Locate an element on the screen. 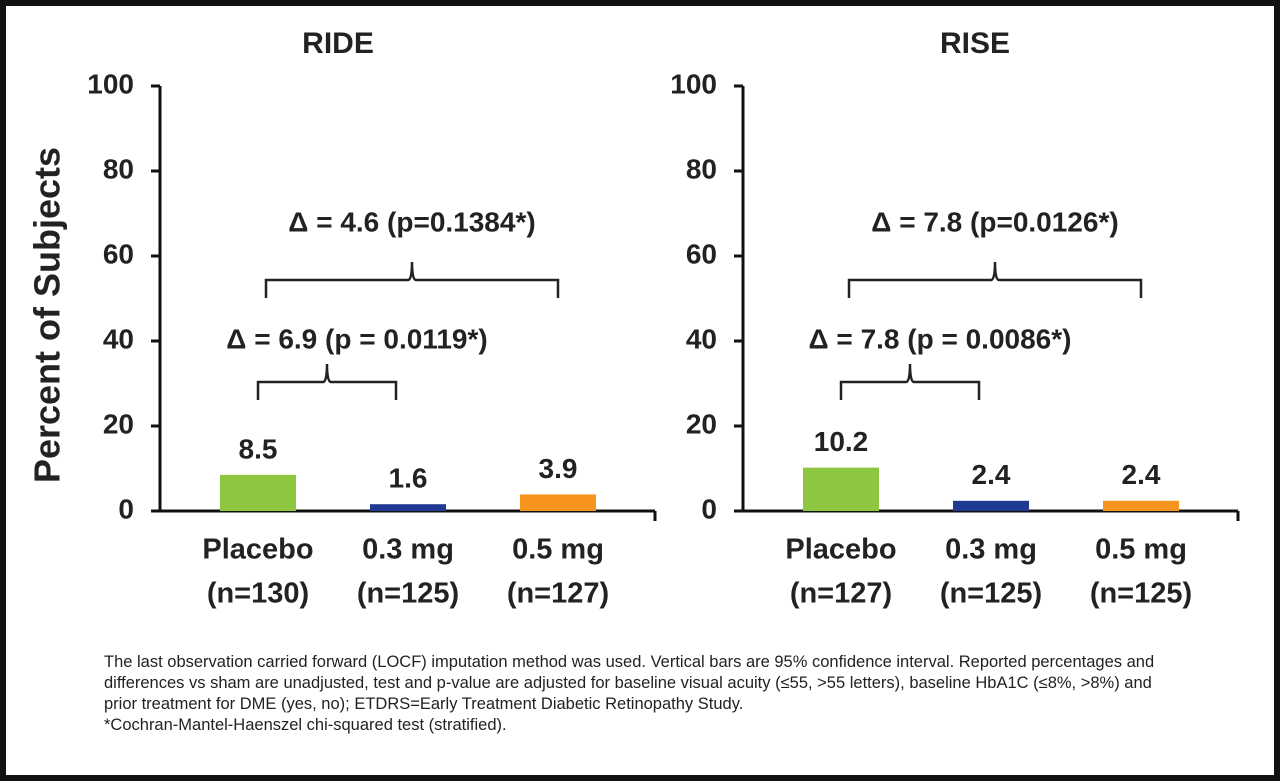 This screenshot has width=1280, height=781. chart-title: RIDE is located at coordinates (338, 43).